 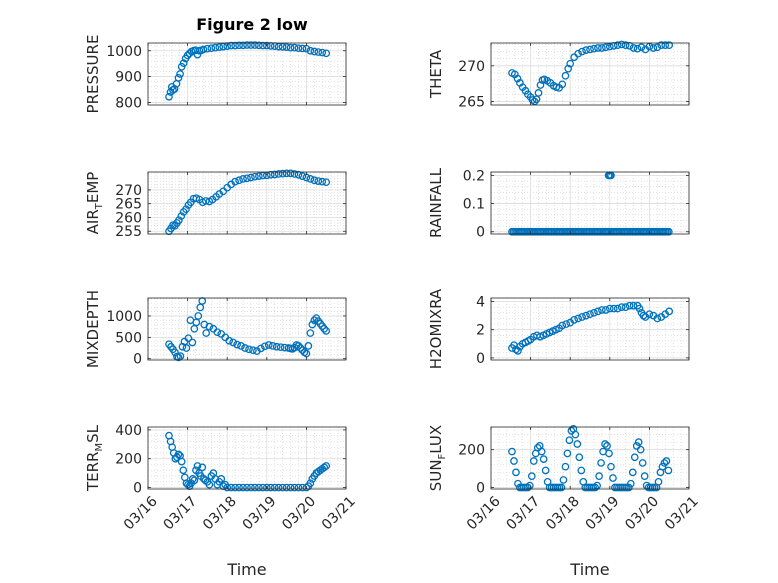 I want to click on y-tick-label: 0, so click(x=137, y=489).